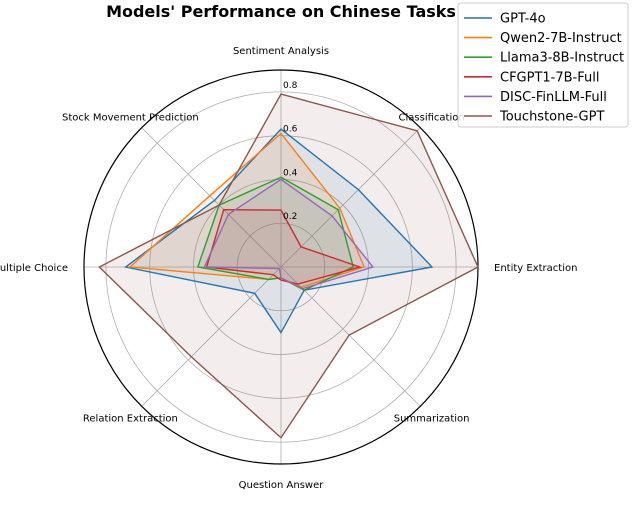 The height and width of the screenshot is (514, 633). I want to click on legend-label-gpt-4o: GPT-4o, so click(523, 19).